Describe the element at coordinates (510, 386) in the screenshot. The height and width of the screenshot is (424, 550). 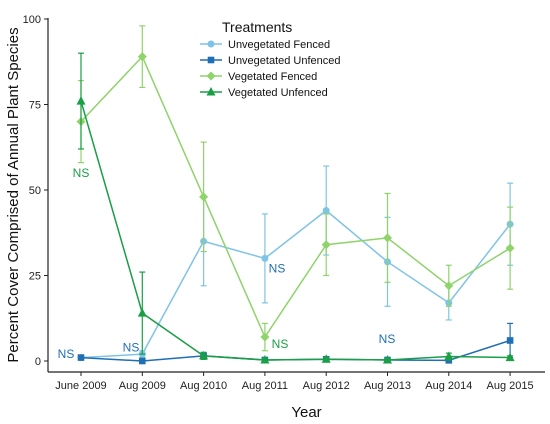
I see `x-tick-label: Aug 2015` at that location.